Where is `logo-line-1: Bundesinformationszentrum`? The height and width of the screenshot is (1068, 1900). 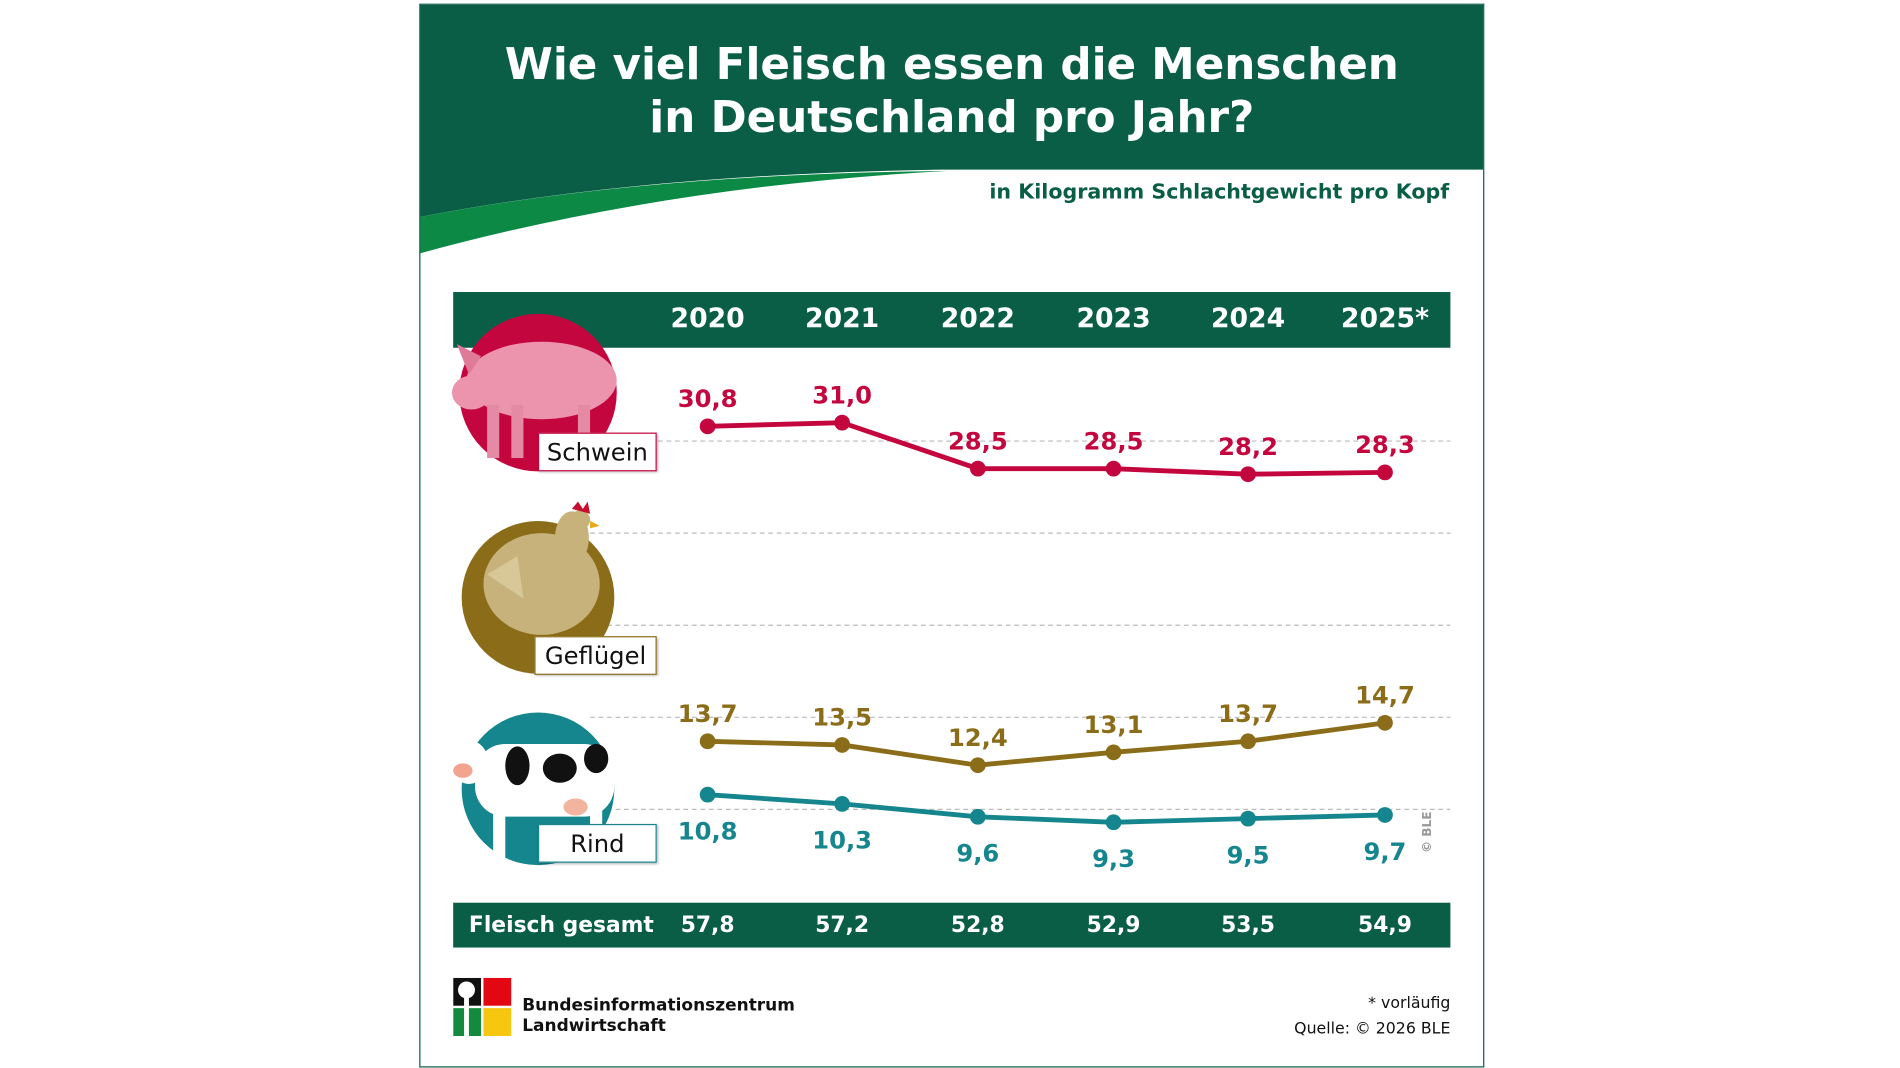 logo-line-1: Bundesinformationszentrum is located at coordinates (658, 1006).